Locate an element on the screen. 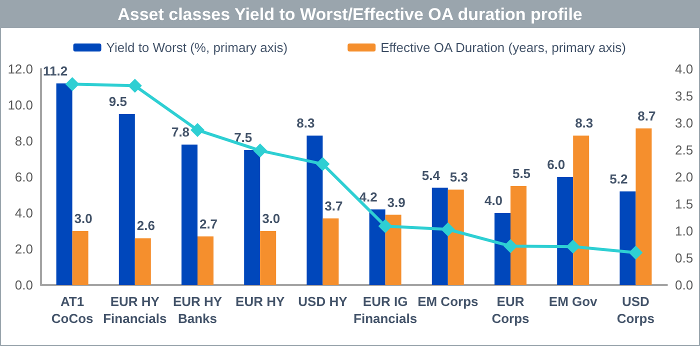 The width and height of the screenshot is (700, 346). data-label: 2.6 is located at coordinates (145, 226).